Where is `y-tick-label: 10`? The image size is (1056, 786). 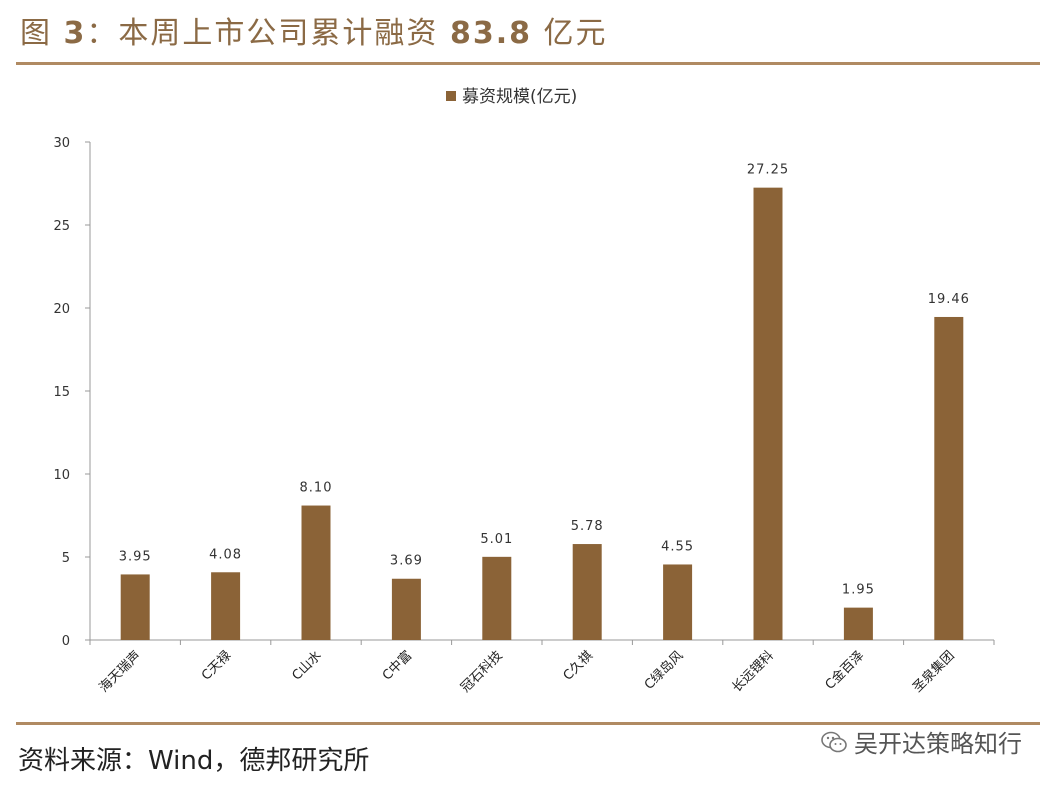 y-tick-label: 10 is located at coordinates (61, 475).